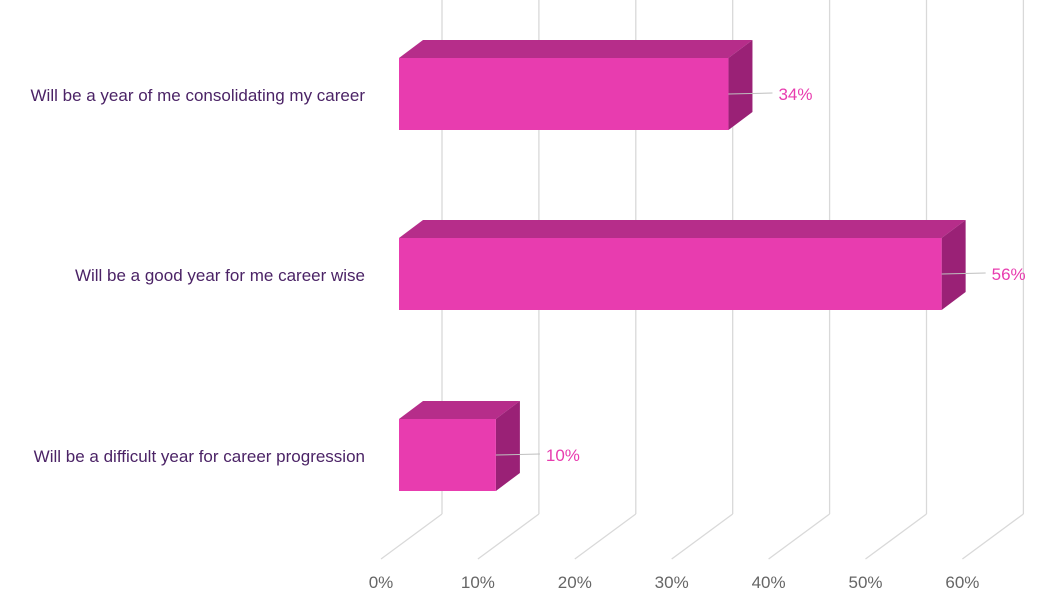  Describe the element at coordinates (563, 455) in the screenshot. I see `data-label: 10%` at that location.